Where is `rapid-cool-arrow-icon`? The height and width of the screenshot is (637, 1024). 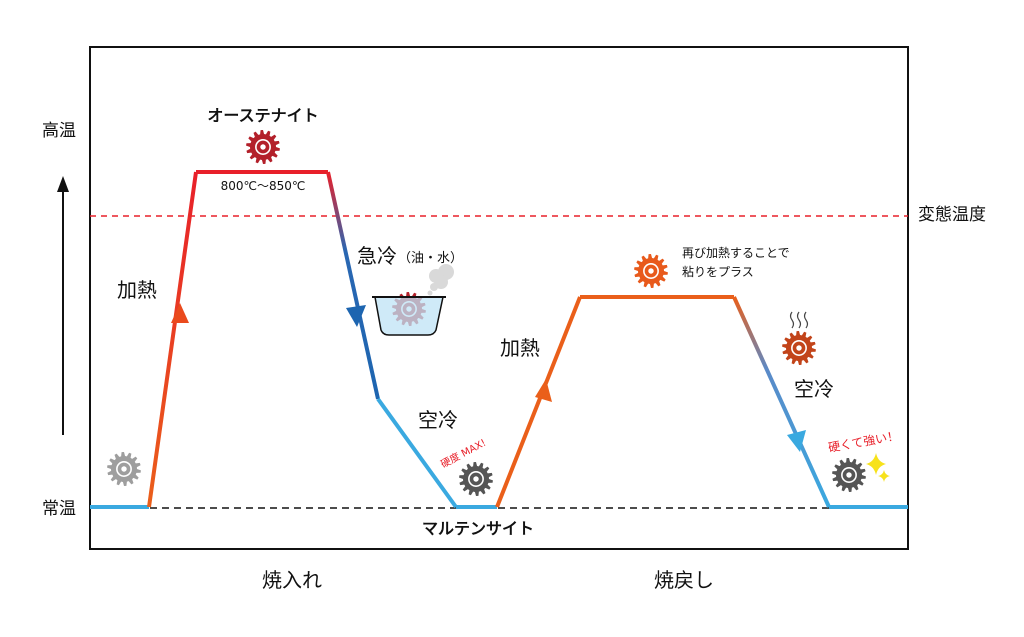
rapid-cool-arrow-icon is located at coordinates (356, 316).